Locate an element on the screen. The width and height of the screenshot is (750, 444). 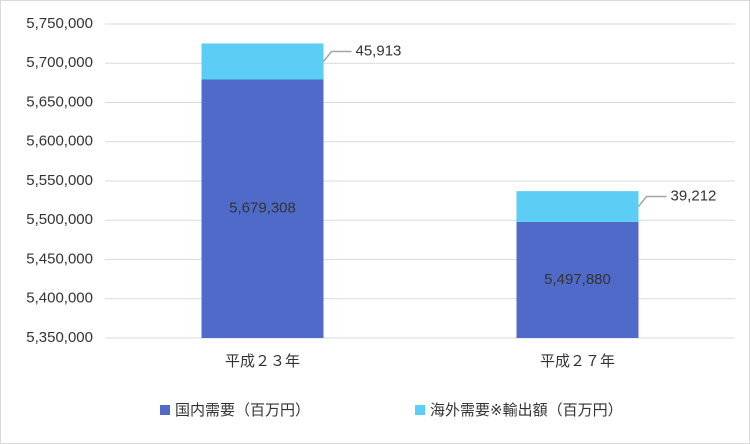
y-tick-label: 5,450,000 is located at coordinates (59, 258).